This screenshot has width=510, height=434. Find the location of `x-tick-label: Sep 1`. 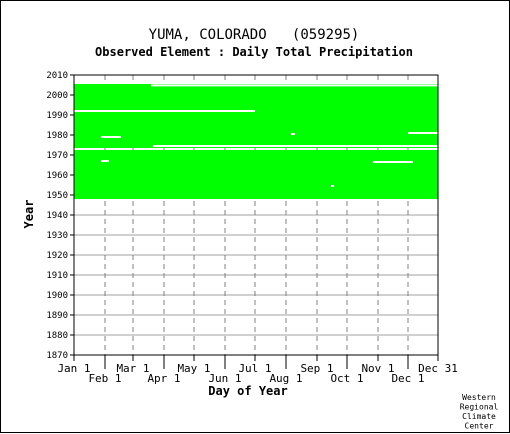

x-tick-label: Sep 1 is located at coordinates (316, 368).